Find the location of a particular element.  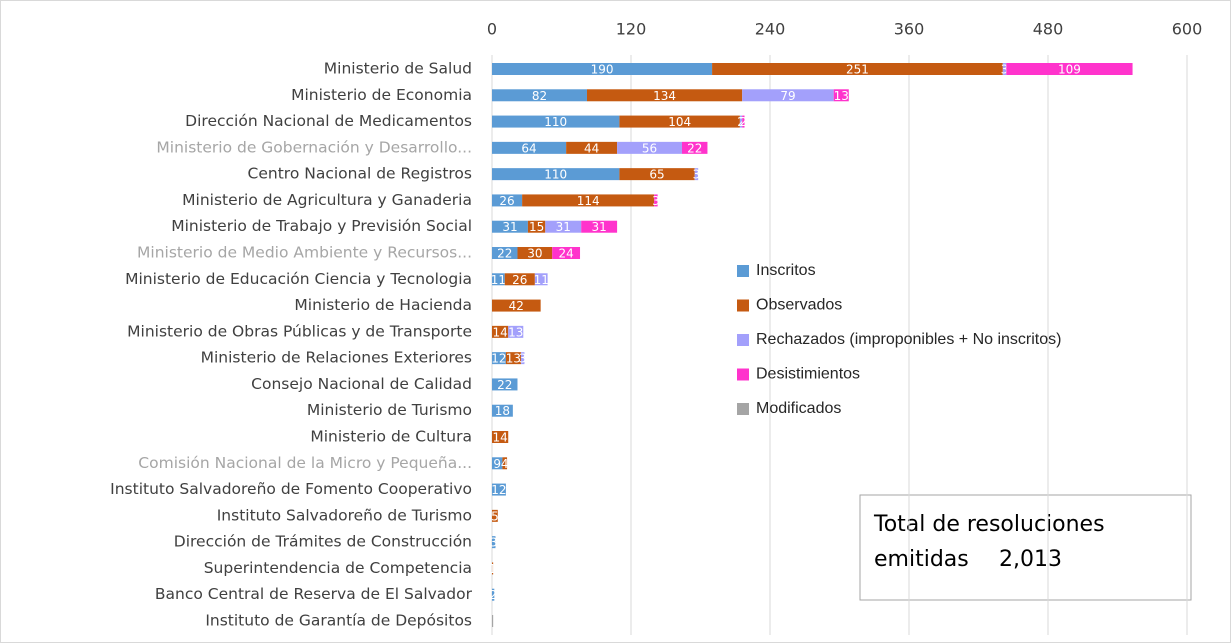

data-label: 15 is located at coordinates (536, 227).